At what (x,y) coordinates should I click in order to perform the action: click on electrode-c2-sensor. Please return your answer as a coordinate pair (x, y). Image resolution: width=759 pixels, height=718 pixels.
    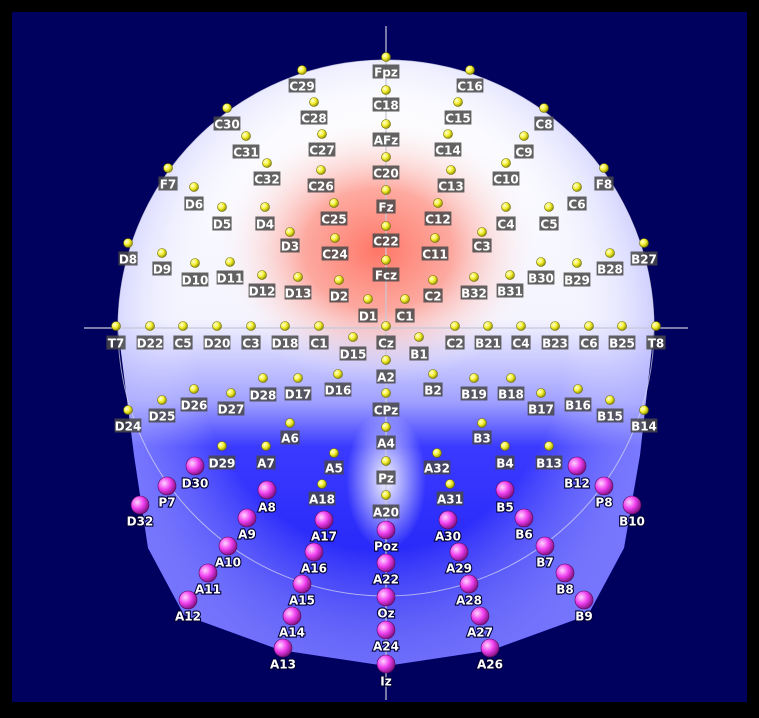
    Looking at the image, I should click on (455, 326).